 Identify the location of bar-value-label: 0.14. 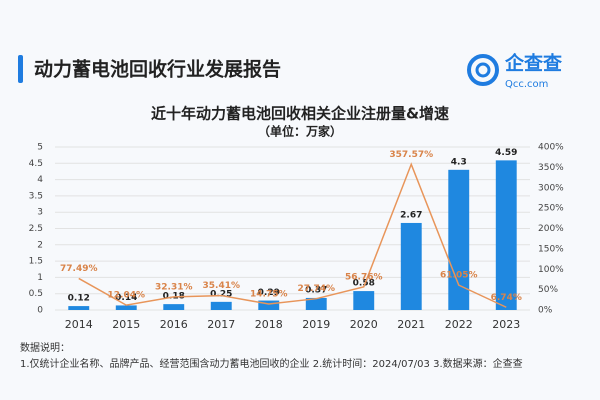
(126, 298).